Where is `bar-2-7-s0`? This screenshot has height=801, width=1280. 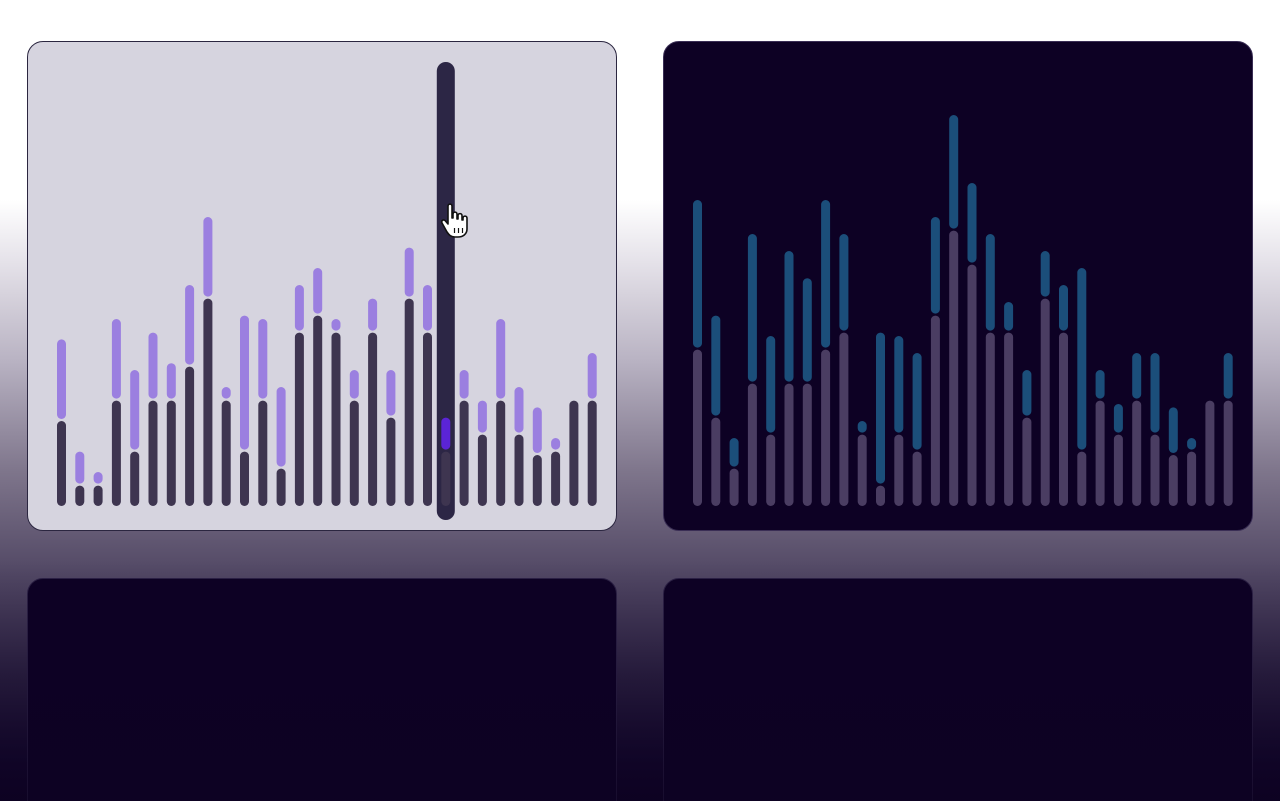 bar-2-7-s0 is located at coordinates (826, 427).